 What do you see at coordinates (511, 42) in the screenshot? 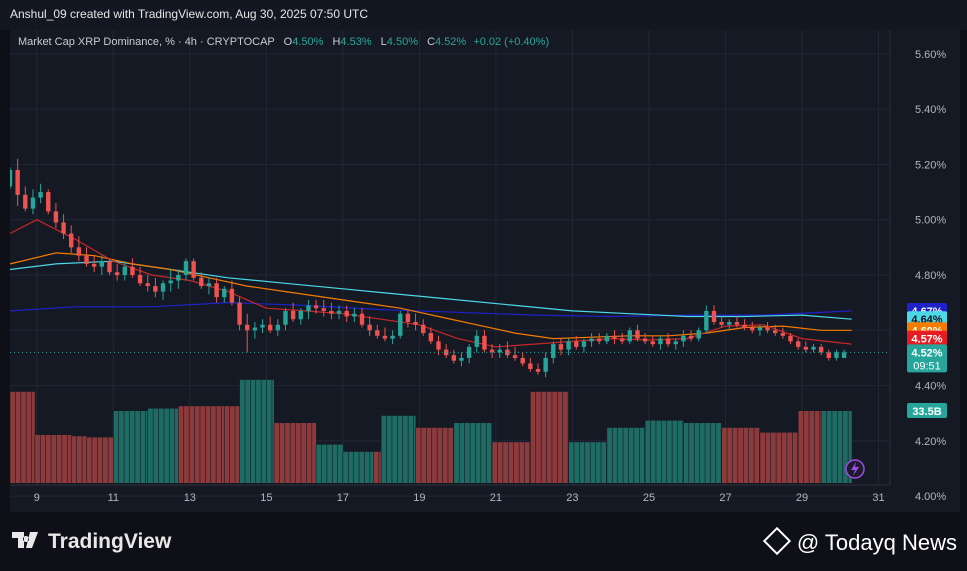
I see `legend-change: +0.02 (+0.40%)` at bounding box center [511, 42].